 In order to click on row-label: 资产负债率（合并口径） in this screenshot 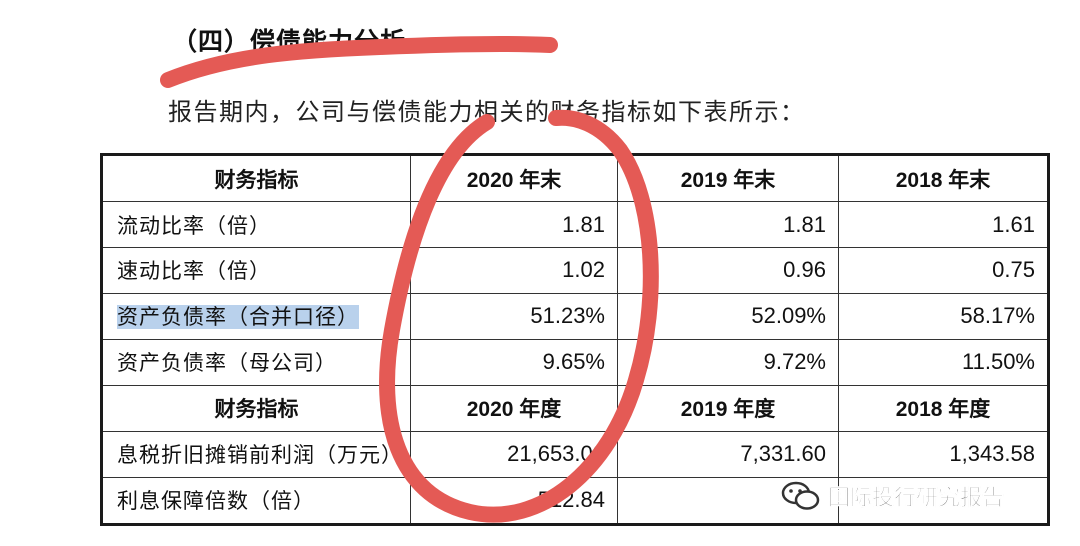, I will do `click(256, 316)`.